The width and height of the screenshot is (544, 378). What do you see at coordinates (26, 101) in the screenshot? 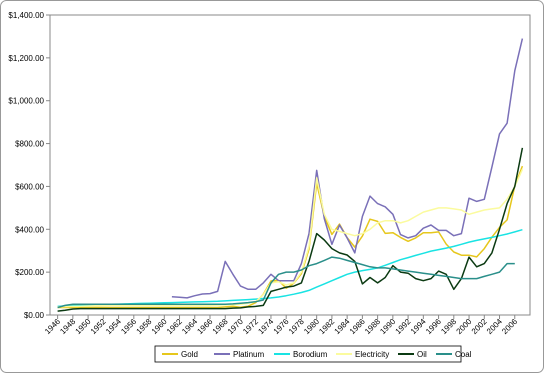
I see `y-tick-label: $1,000.00` at bounding box center [26, 101].